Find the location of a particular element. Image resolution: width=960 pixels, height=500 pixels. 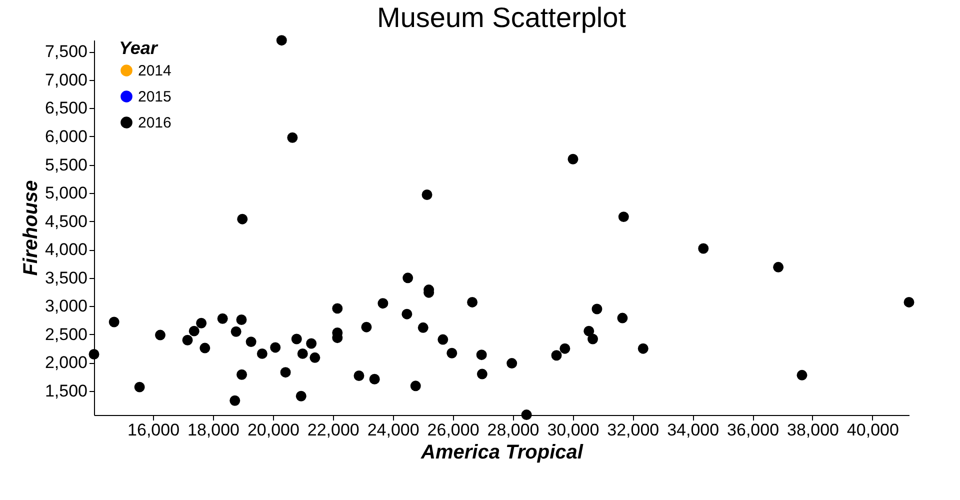

legend-label: 2015 is located at coordinates (155, 97).